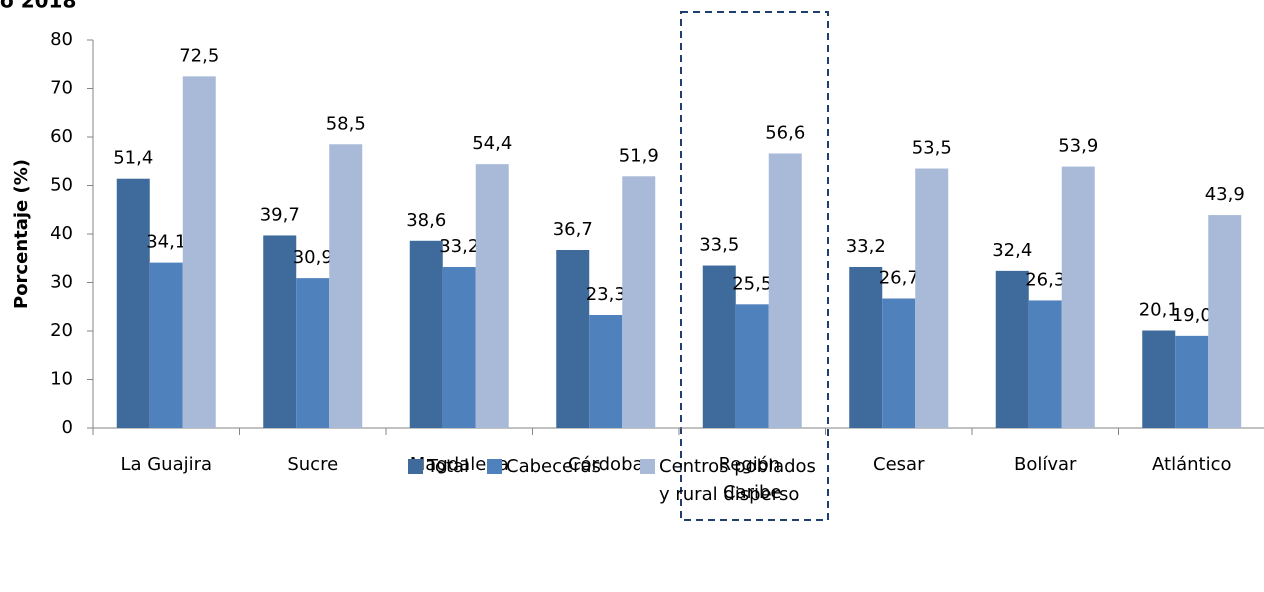 This screenshot has width=1264, height=592. Describe the element at coordinates (553, 466) in the screenshot. I see `legend-label: Cabeceras` at that location.